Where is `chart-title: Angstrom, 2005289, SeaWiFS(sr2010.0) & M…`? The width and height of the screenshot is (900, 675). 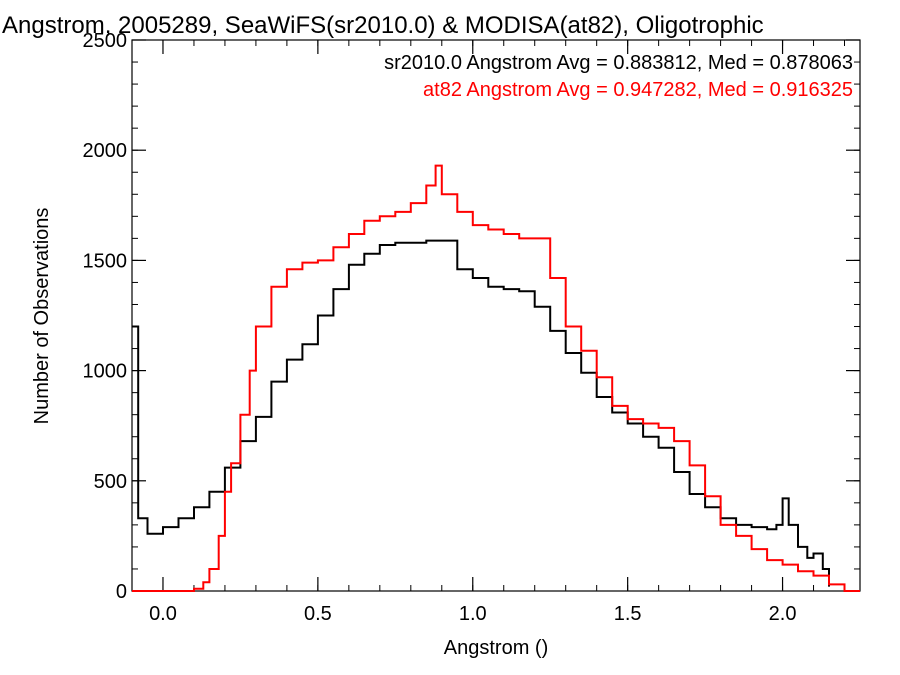 chart-title: Angstrom, 2005289, SeaWiFS(sr2010.0) & M… is located at coordinates (383, 25).